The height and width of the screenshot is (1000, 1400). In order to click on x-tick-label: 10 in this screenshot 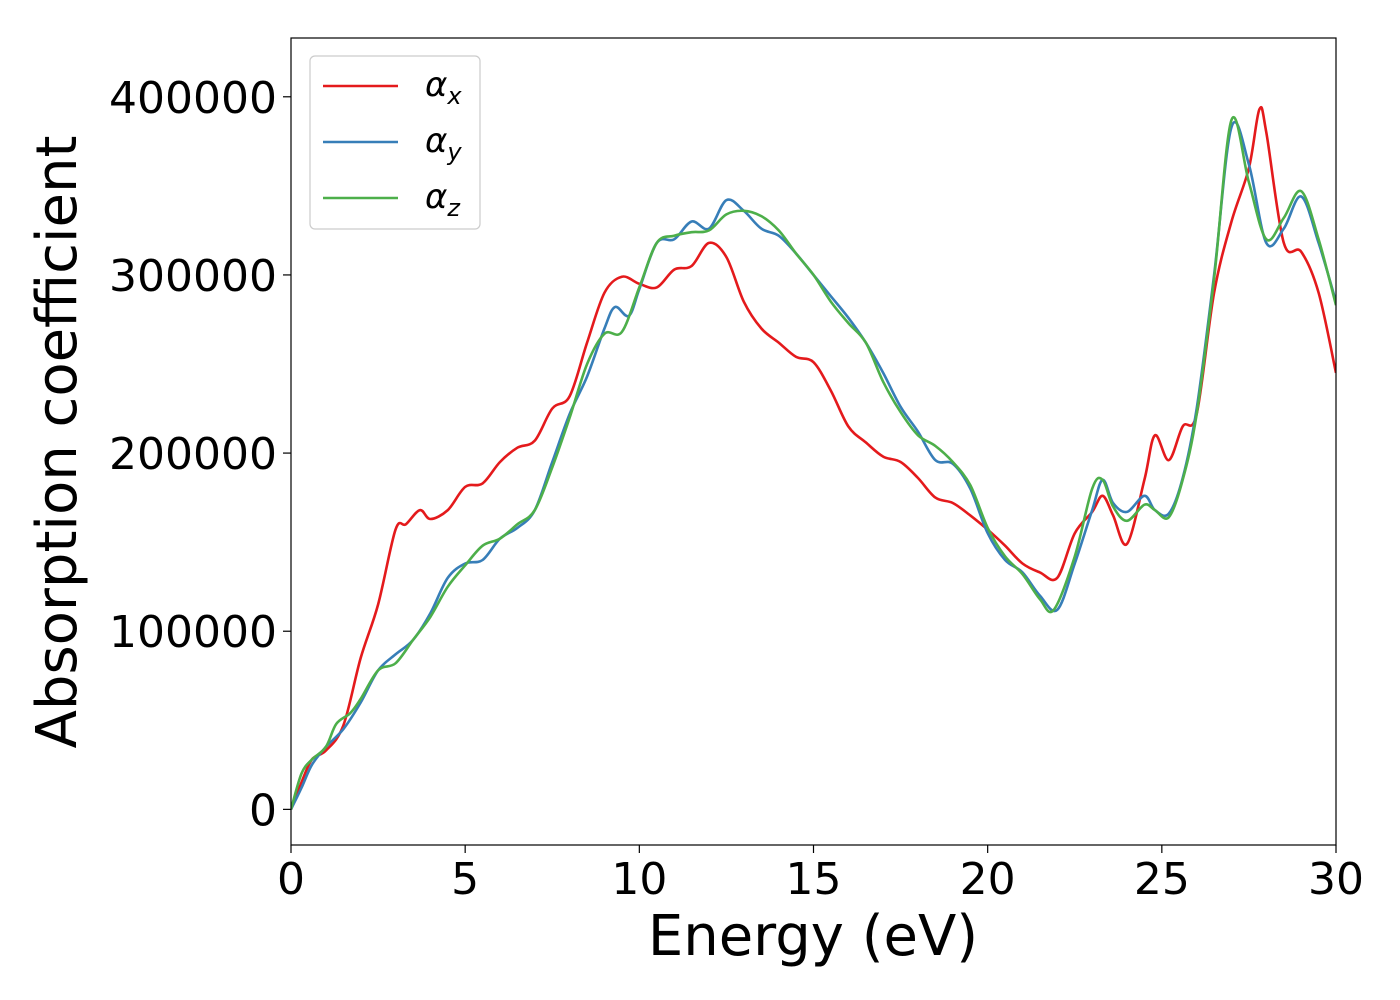, I will do `click(639, 879)`.